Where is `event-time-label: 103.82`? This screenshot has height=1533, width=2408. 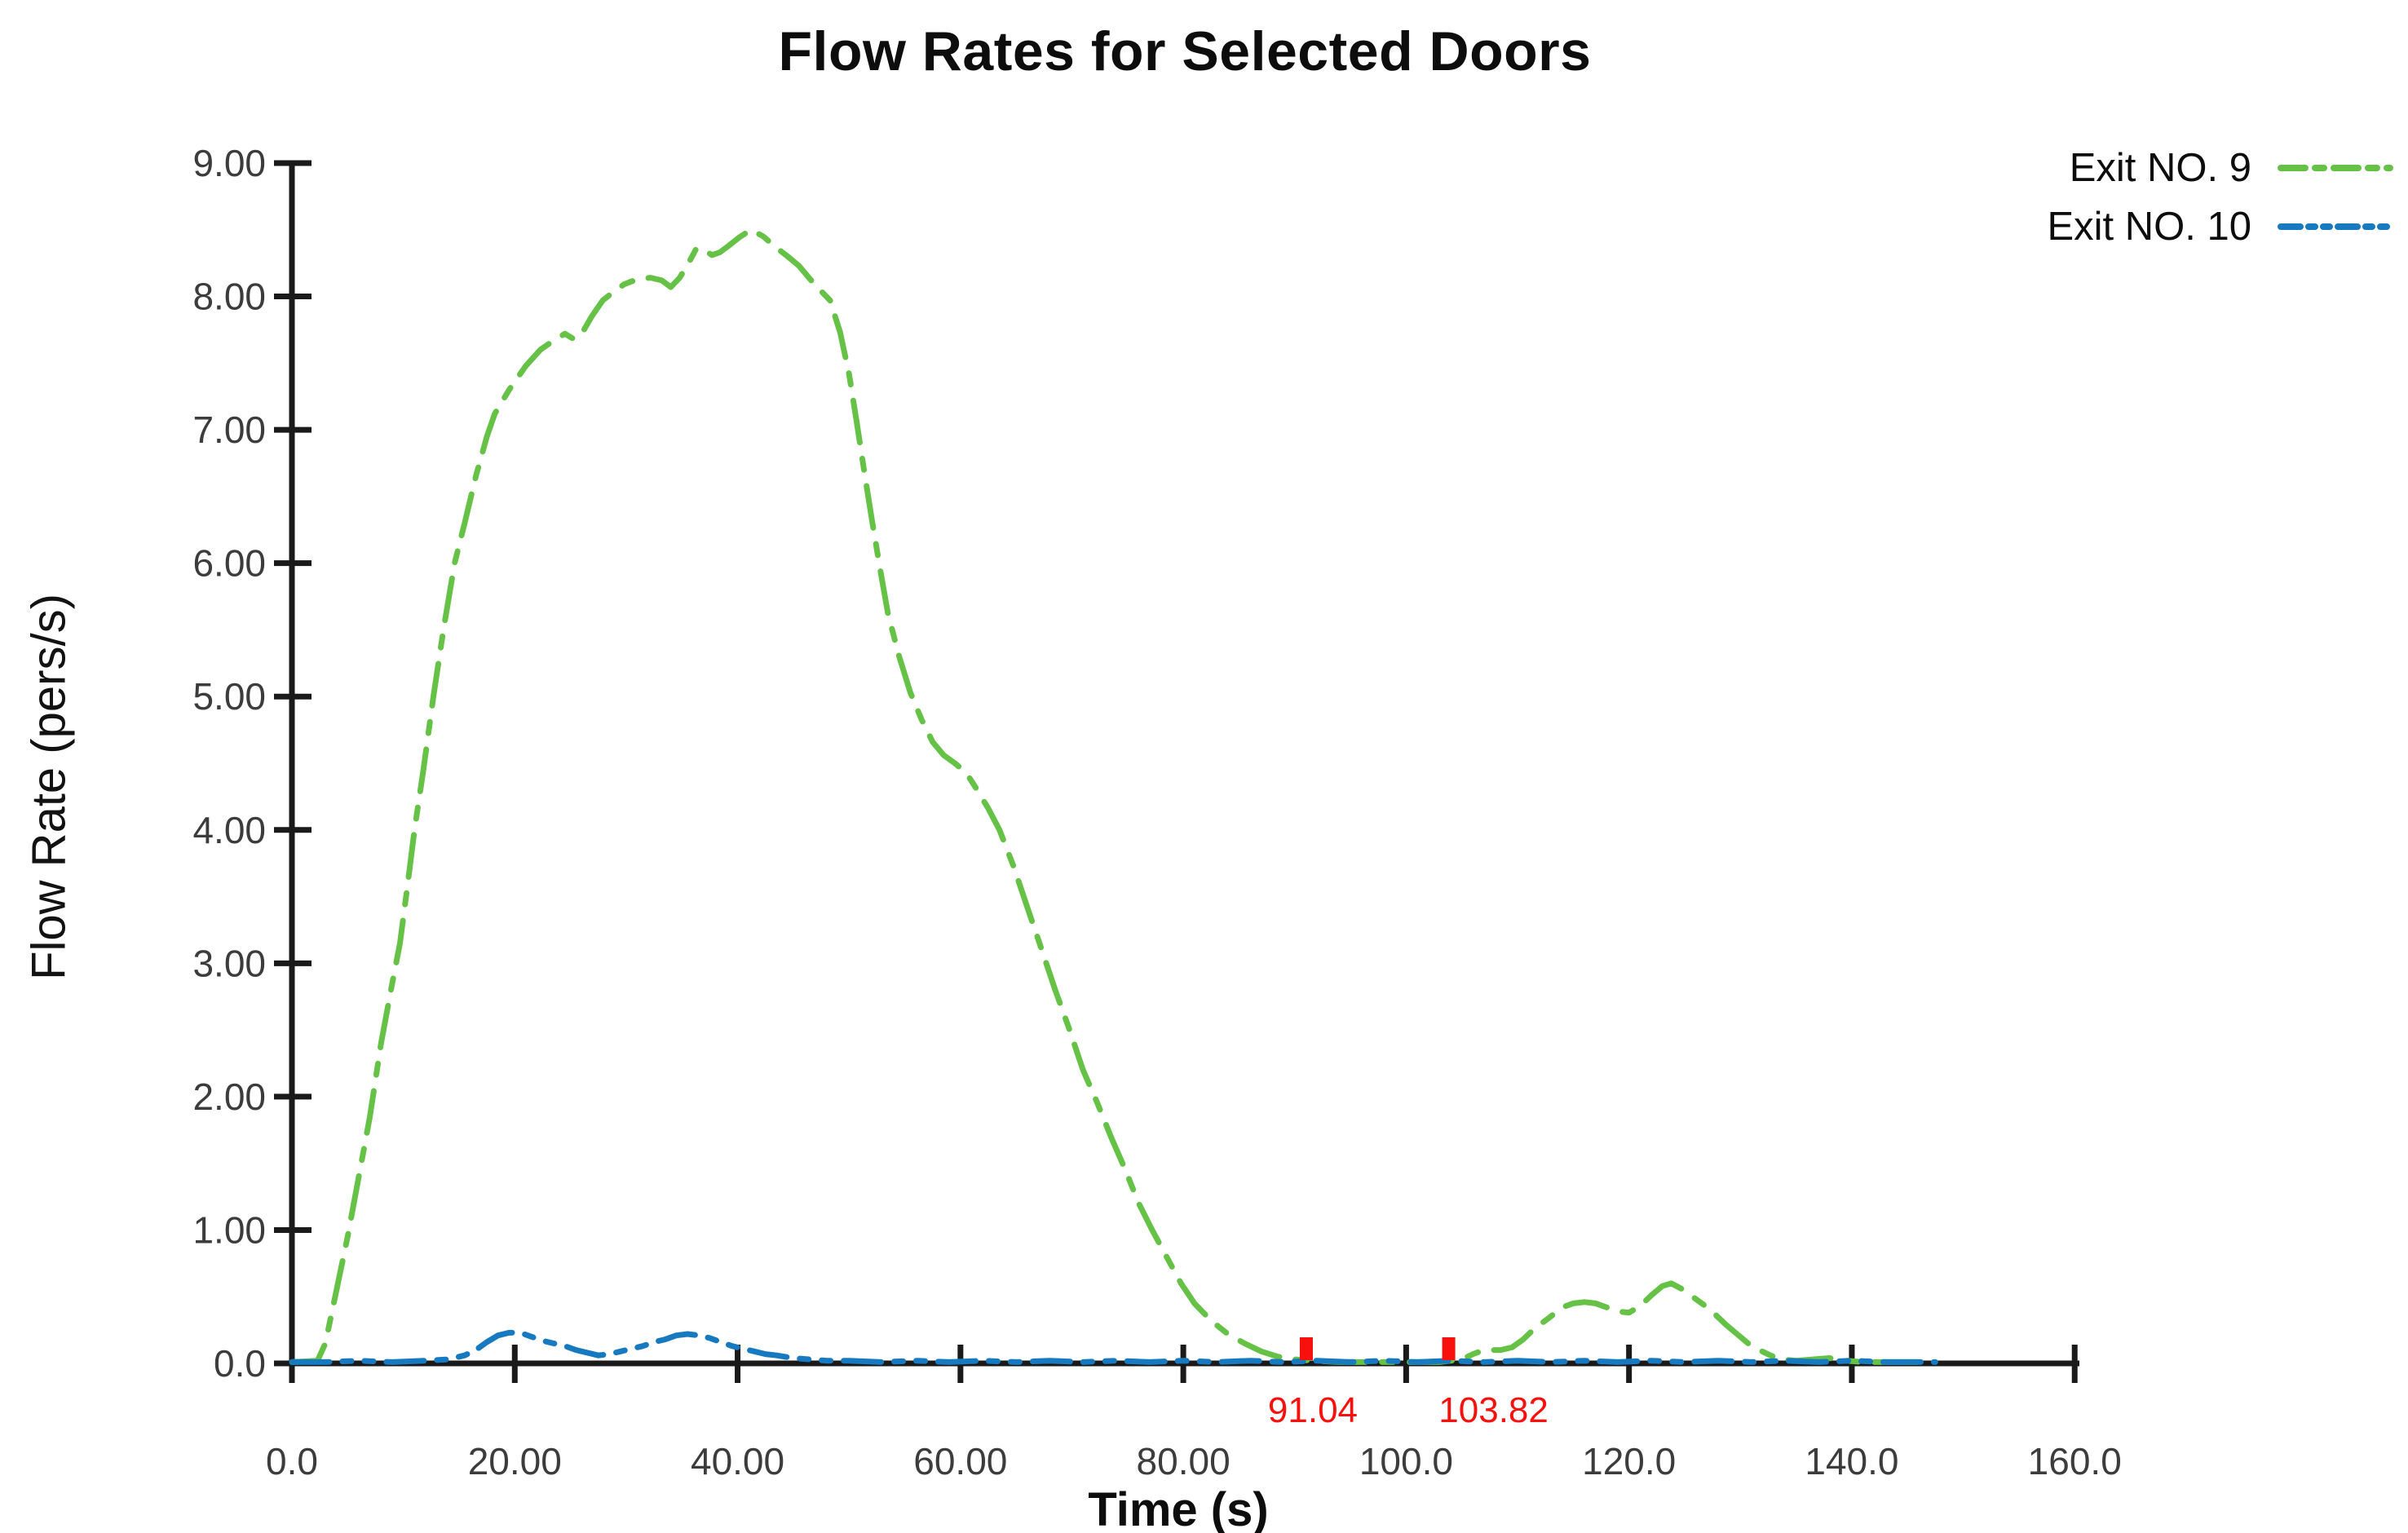 event-time-label: 103.82 is located at coordinates (1493, 1410).